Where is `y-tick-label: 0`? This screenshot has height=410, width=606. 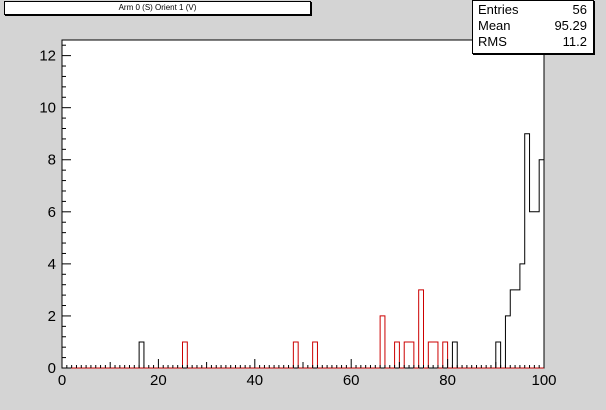
y-tick-label: 0 is located at coordinates (52, 368).